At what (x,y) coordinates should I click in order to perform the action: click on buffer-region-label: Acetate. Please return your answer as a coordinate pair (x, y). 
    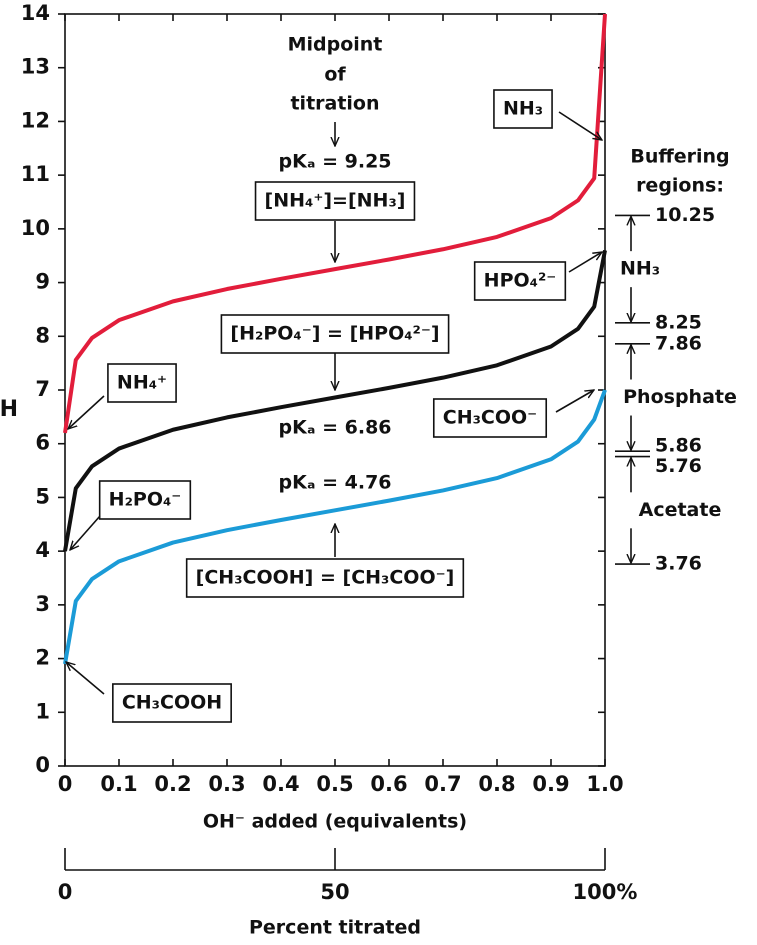
    Looking at the image, I should click on (680, 510).